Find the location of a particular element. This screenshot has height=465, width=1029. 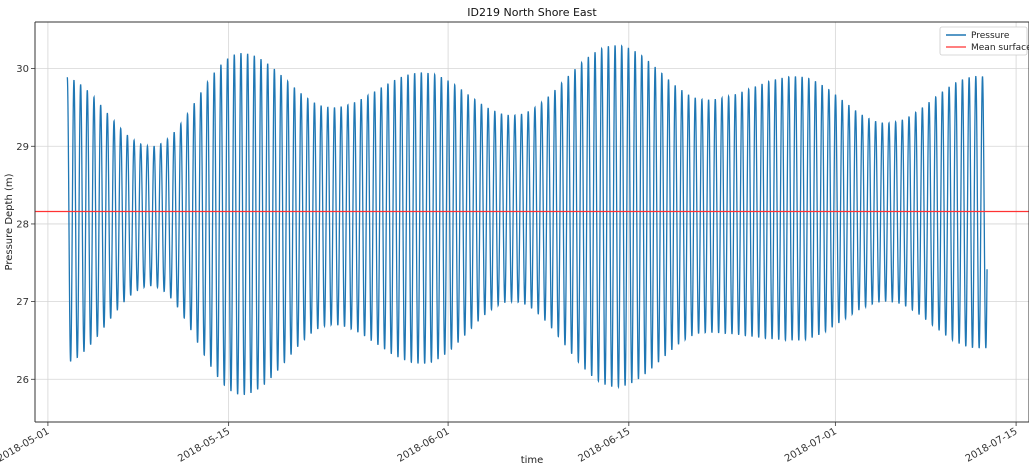

legend-box is located at coordinates (983, 41).